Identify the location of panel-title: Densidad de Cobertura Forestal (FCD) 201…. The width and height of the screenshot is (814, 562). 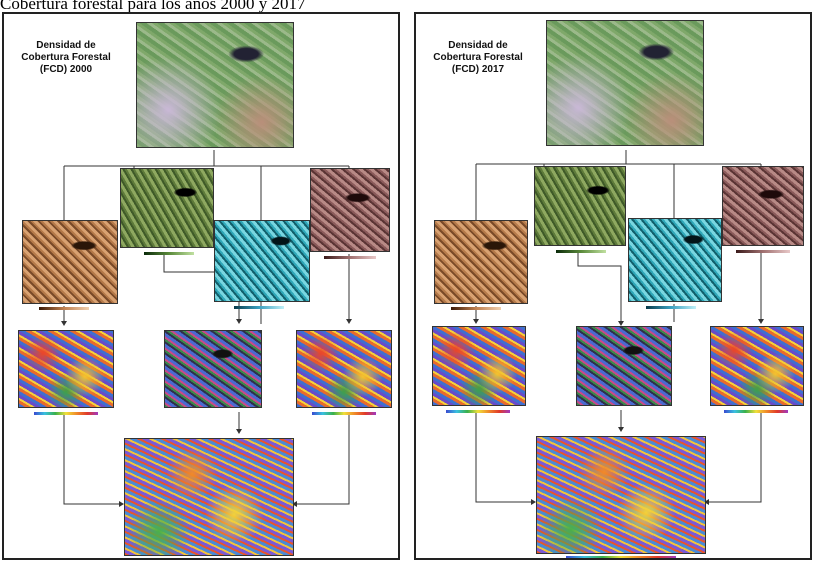
(478, 57).